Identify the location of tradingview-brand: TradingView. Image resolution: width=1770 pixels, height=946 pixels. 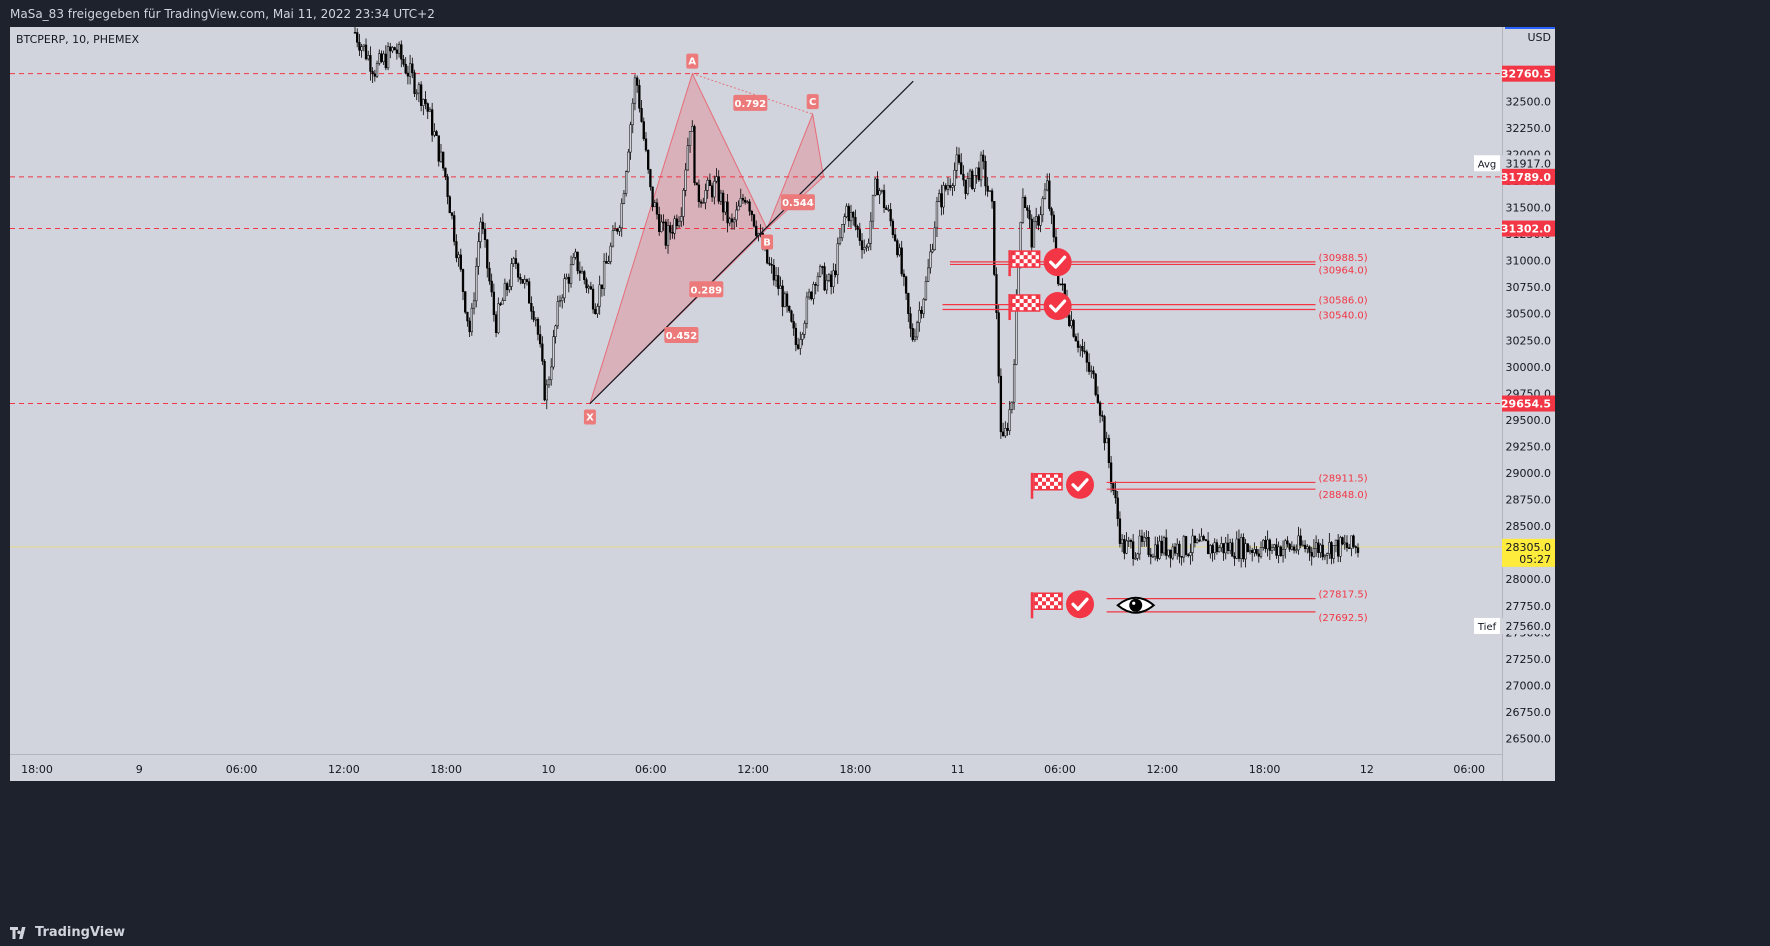
(67, 932).